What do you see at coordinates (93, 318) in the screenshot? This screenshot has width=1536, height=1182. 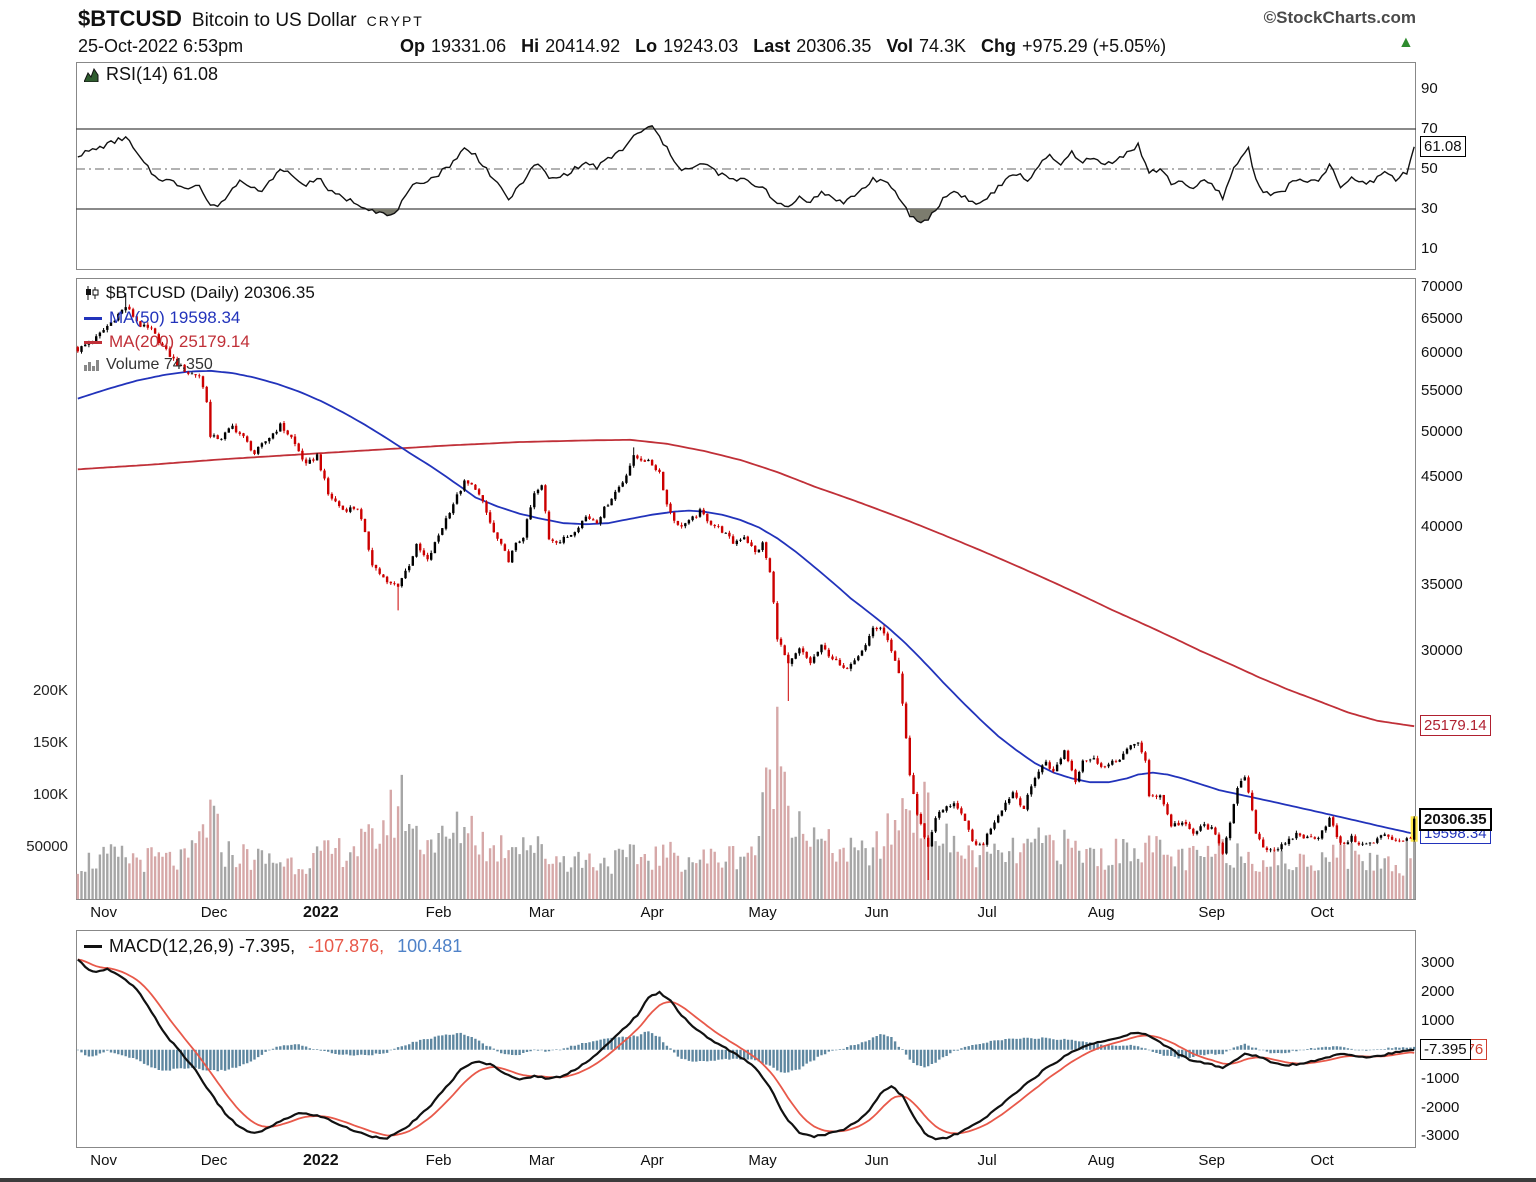 I see `ma50-line-swatch` at bounding box center [93, 318].